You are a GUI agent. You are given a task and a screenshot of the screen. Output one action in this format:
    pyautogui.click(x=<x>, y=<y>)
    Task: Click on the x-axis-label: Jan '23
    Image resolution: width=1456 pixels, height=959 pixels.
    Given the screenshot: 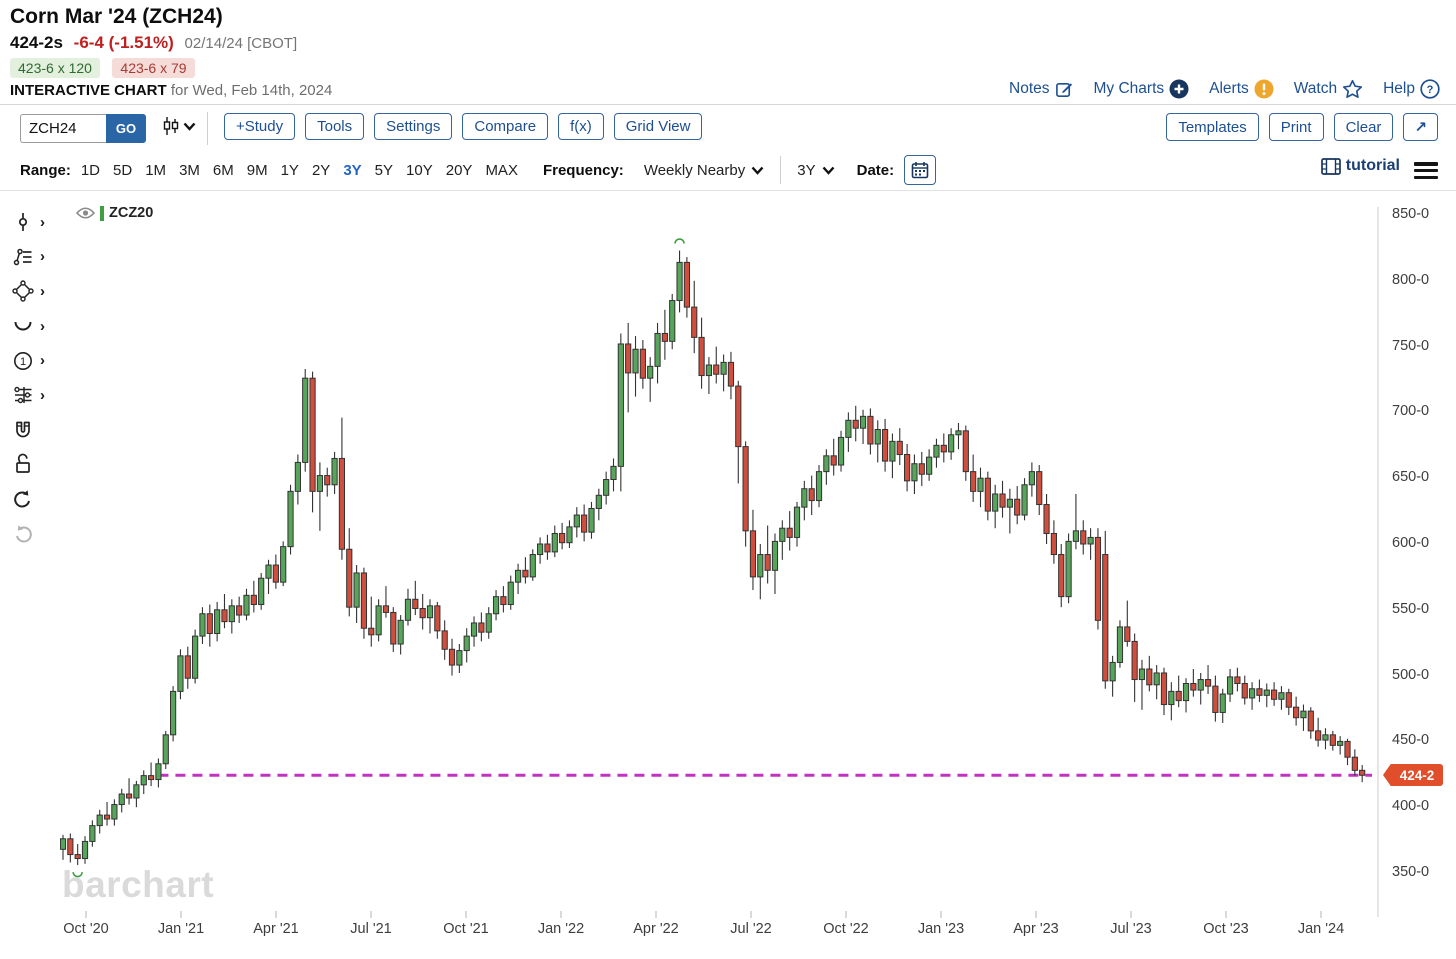 What is the action you would take?
    pyautogui.click(x=941, y=929)
    